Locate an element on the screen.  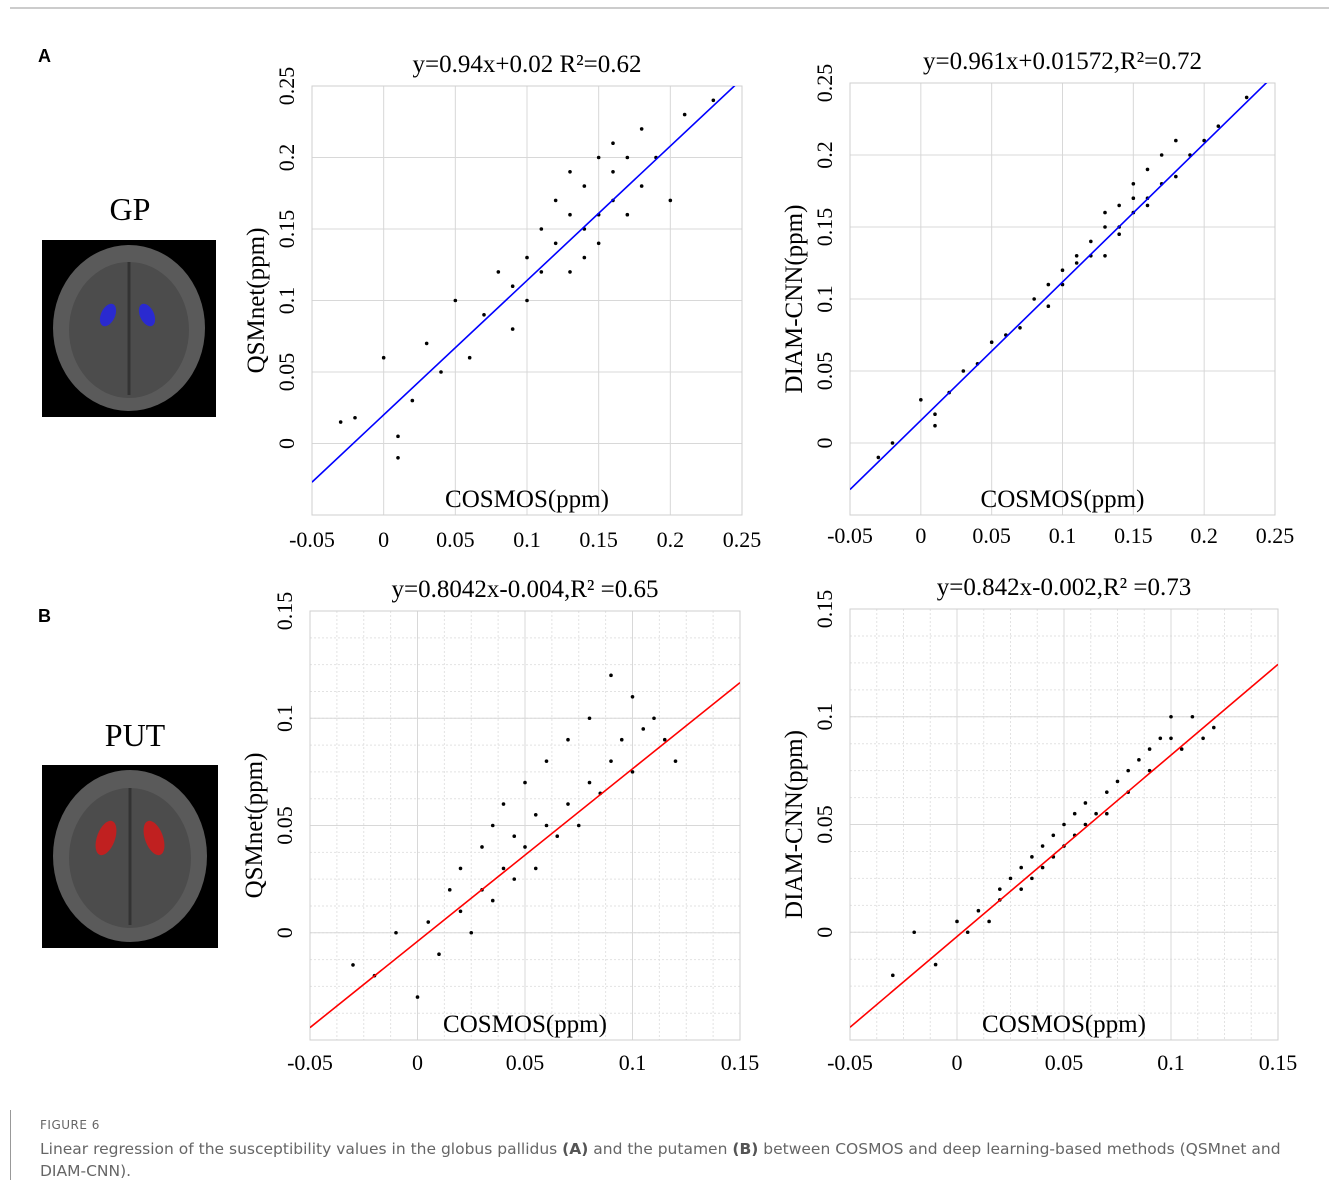
x-tick-label: 0.25 is located at coordinates (1275, 535).